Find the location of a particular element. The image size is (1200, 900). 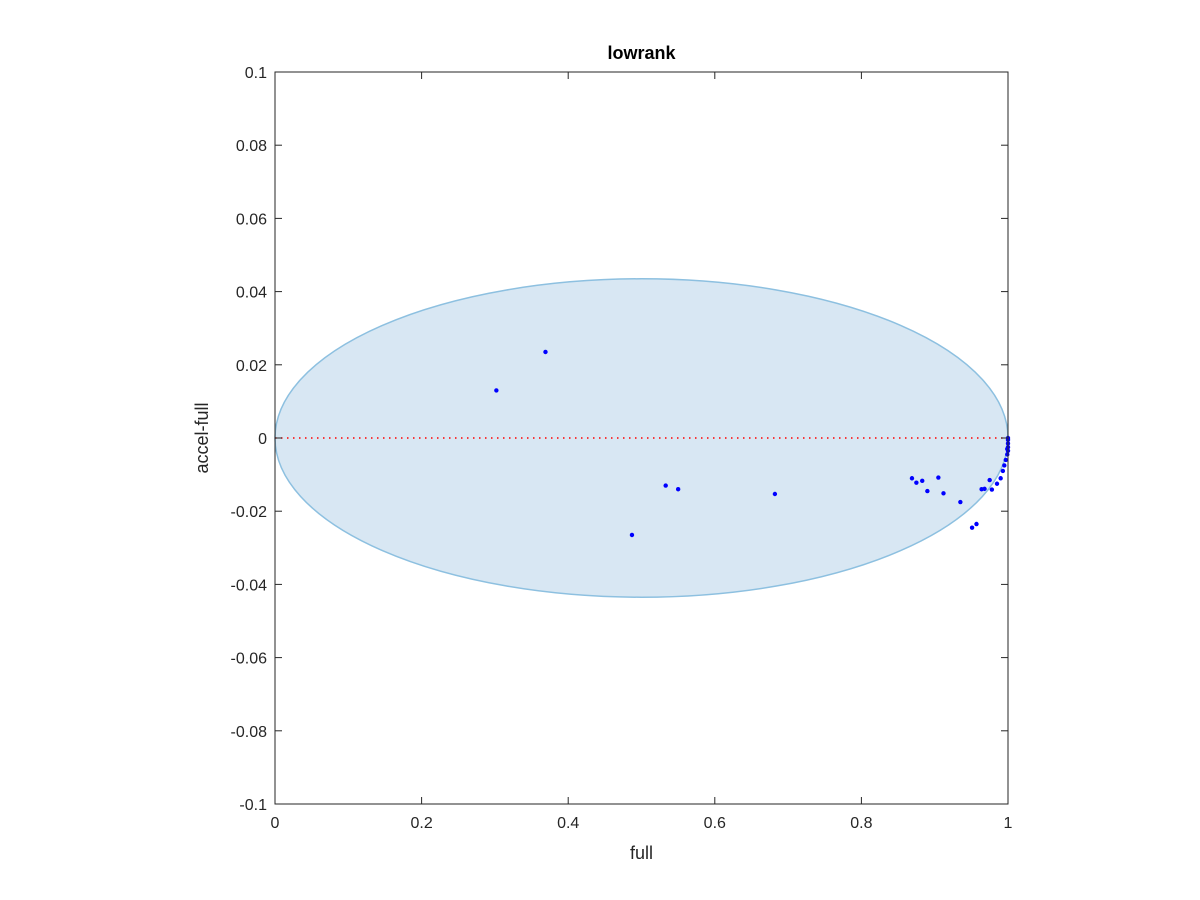

y-tick-label: -0.06 is located at coordinates (249, 659).